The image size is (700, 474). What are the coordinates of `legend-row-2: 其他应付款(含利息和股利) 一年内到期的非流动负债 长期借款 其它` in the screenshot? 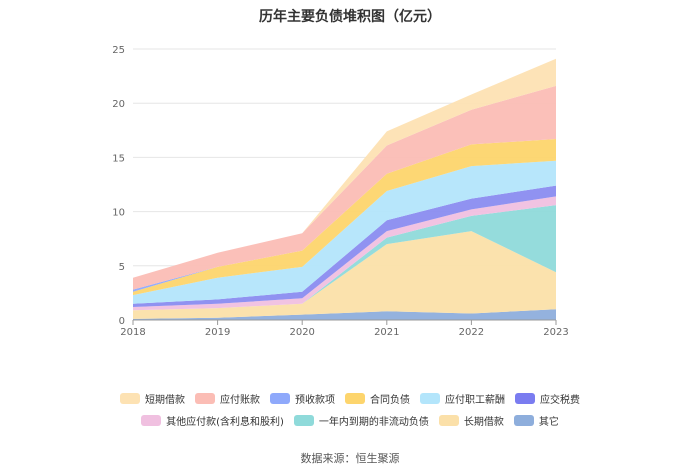 It's located at (350, 420).